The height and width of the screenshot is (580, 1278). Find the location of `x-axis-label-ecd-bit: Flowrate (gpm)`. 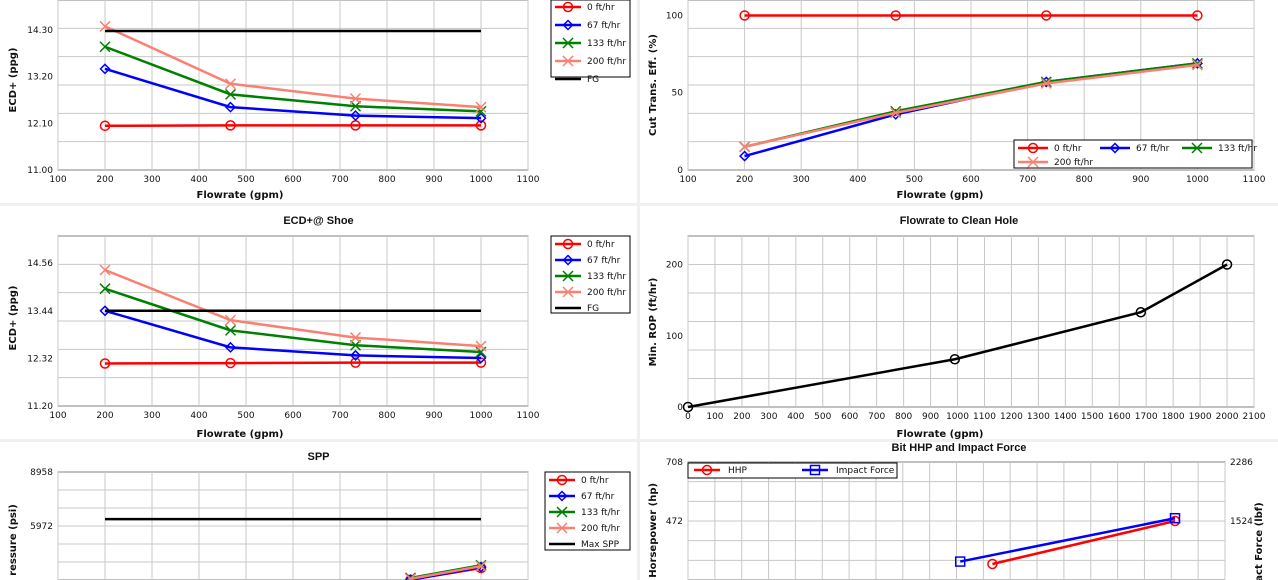

x-axis-label-ecd-bit: Flowrate (gpm) is located at coordinates (240, 195).